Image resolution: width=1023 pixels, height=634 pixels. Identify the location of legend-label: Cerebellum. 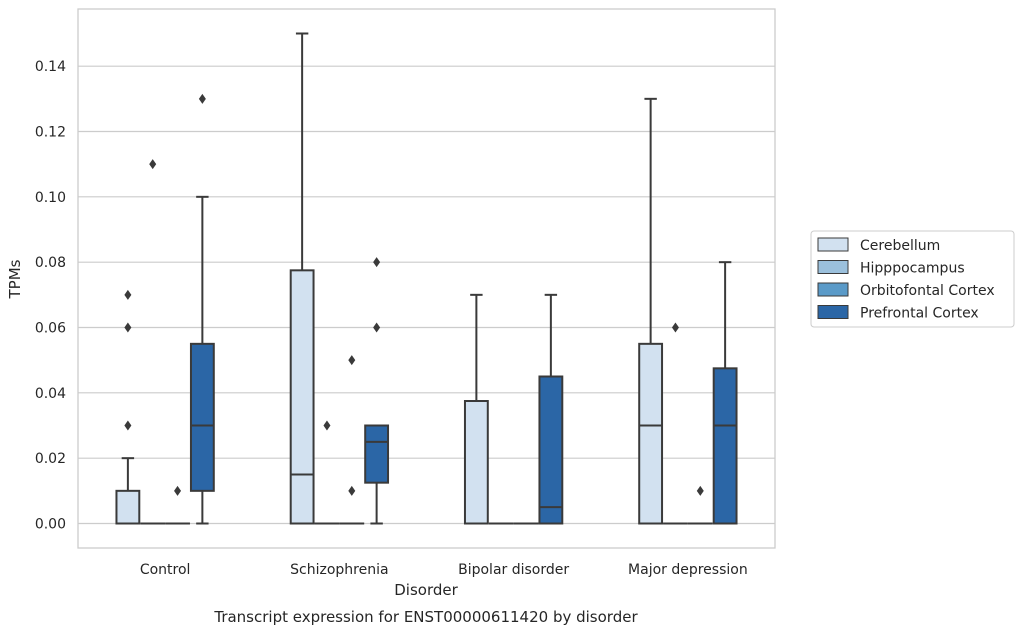
(900, 246).